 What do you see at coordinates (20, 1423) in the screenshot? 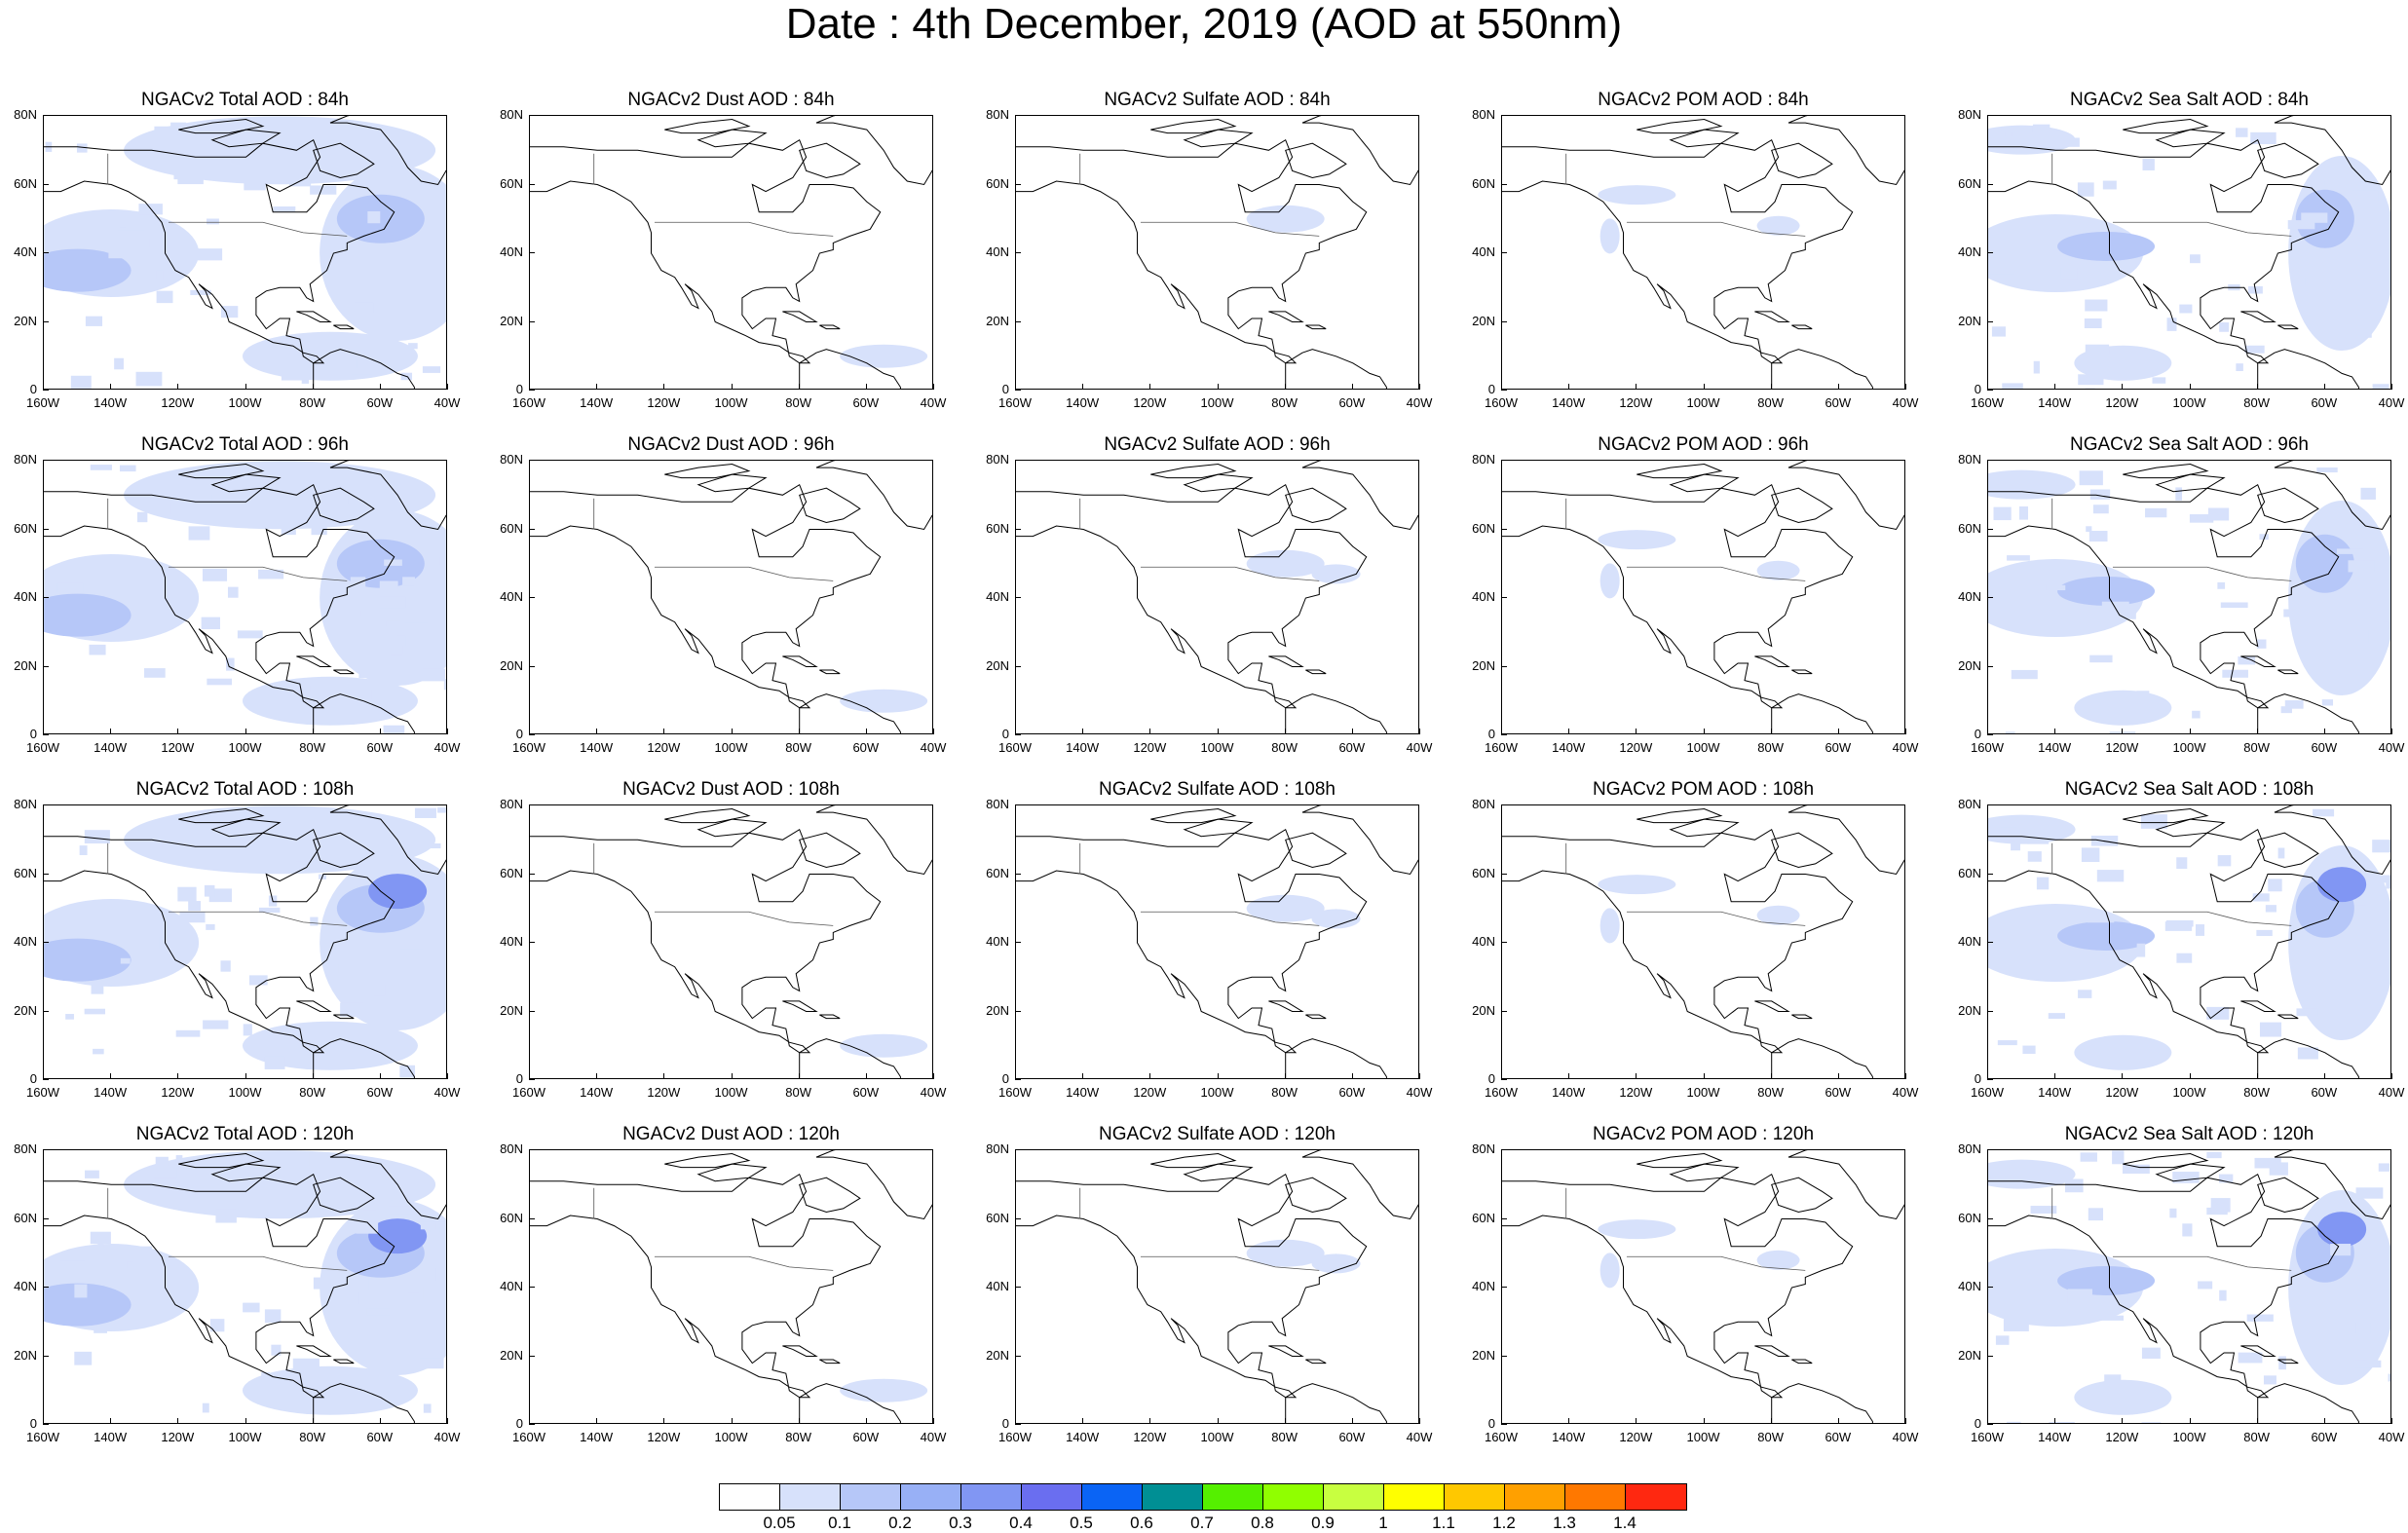
I see `y-tick-label: 0` at bounding box center [20, 1423].